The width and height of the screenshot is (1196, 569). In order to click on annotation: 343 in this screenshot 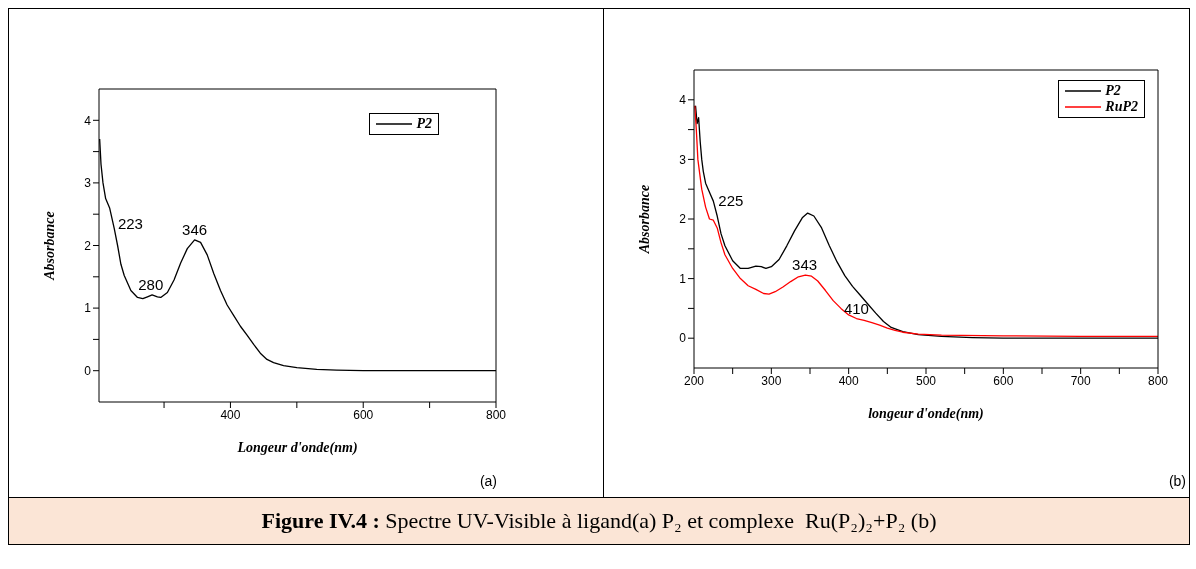, I will do `click(805, 265)`.